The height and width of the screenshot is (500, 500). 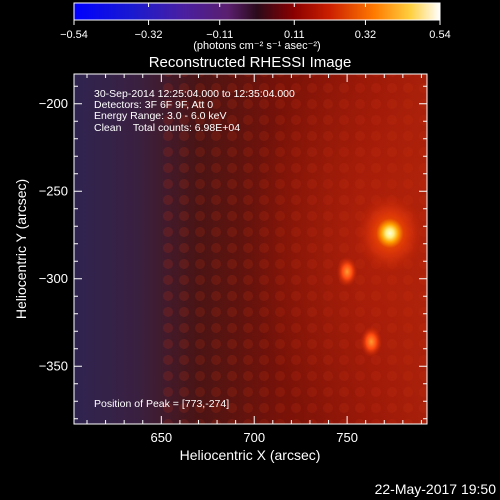 I want to click on colorbar-tick-label: 0.11, so click(x=294, y=35).